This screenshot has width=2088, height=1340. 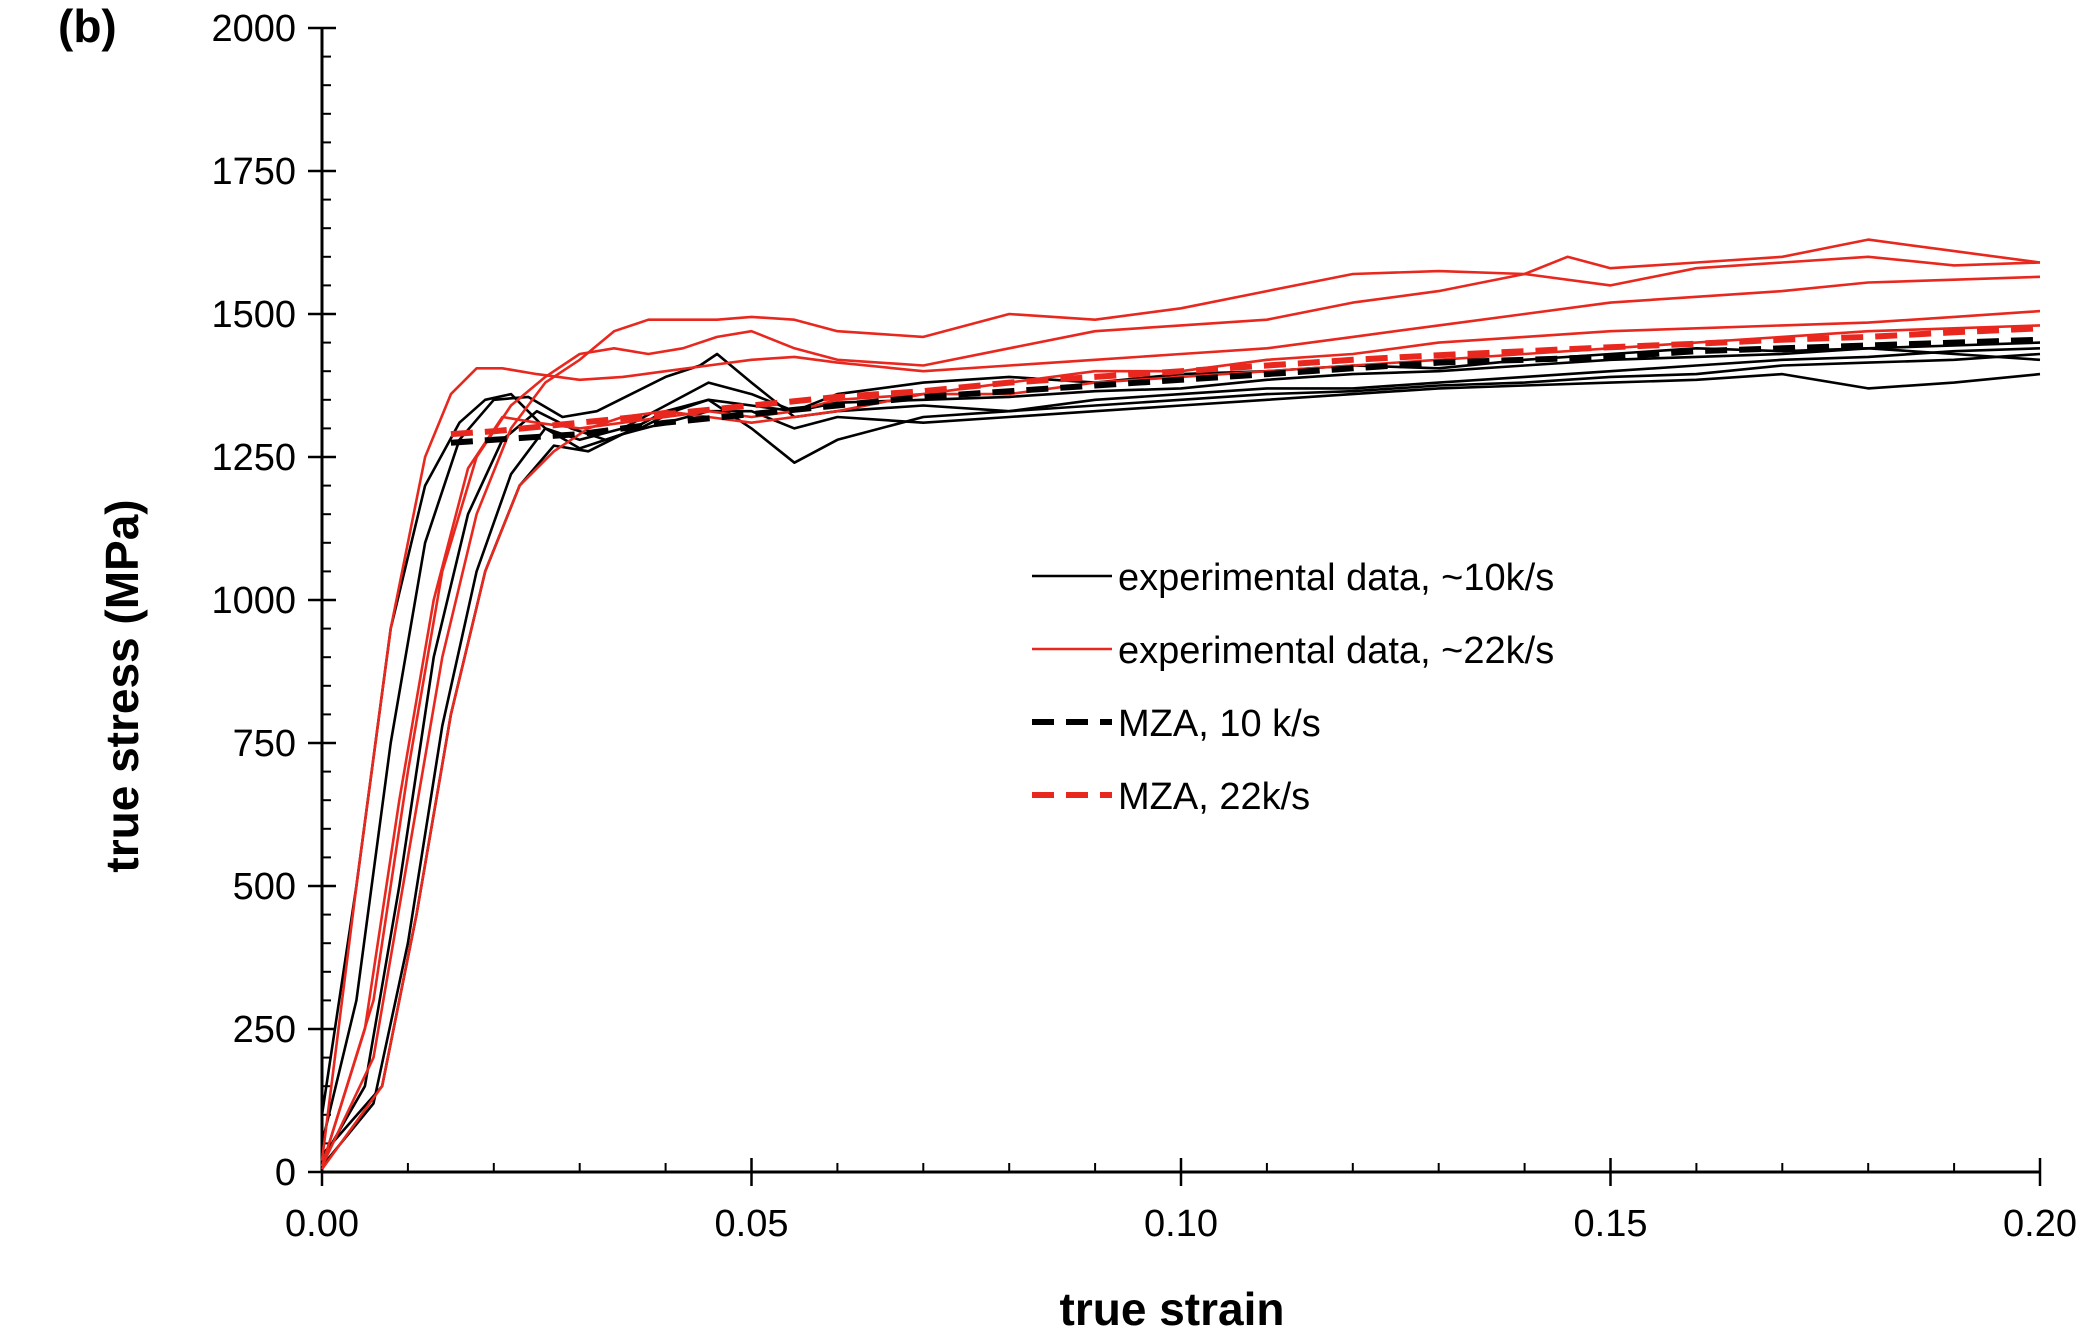 I want to click on y-tick-label: 1750, so click(x=253, y=172).